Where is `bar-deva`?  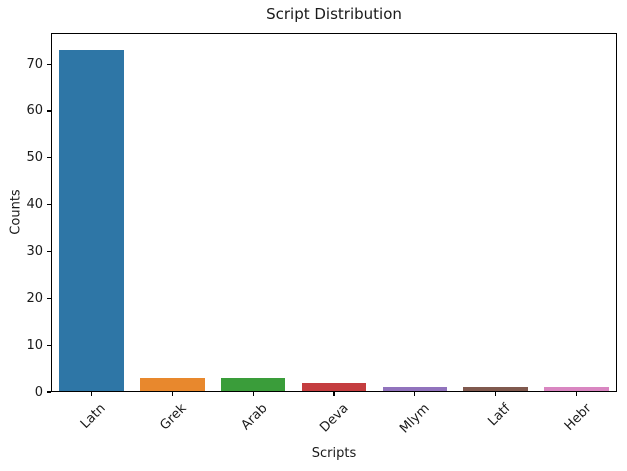 bar-deva is located at coordinates (334, 387).